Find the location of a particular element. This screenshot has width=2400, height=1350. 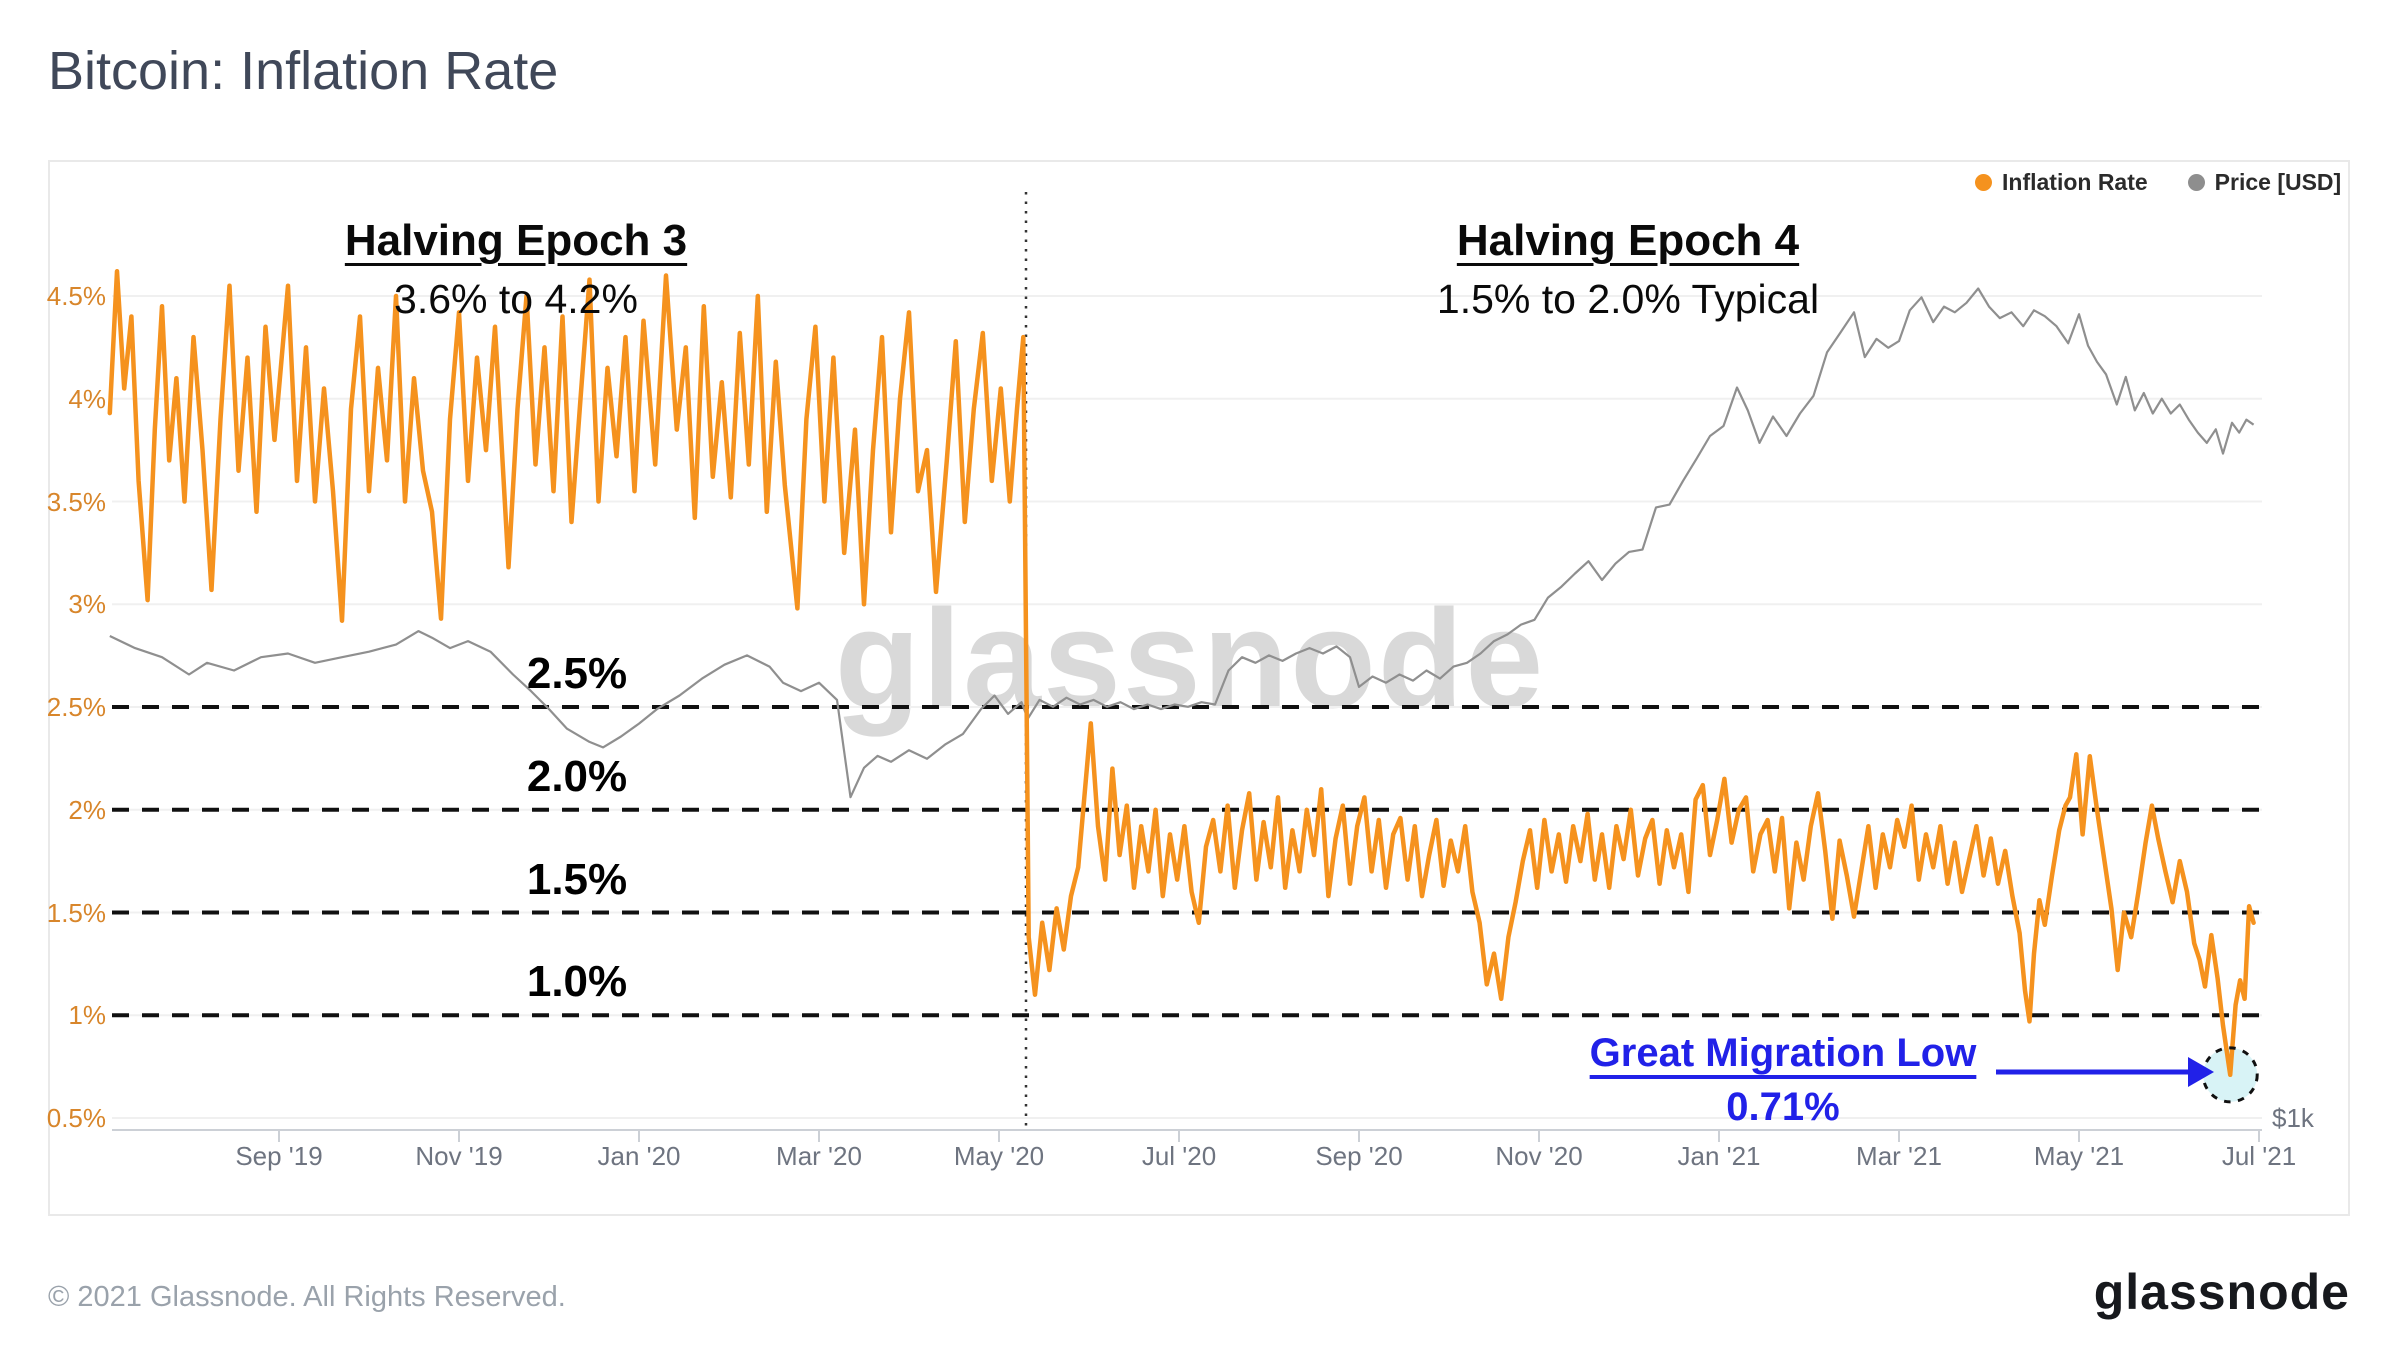

x-axis-label: Jul '20 is located at coordinates (1179, 1156).